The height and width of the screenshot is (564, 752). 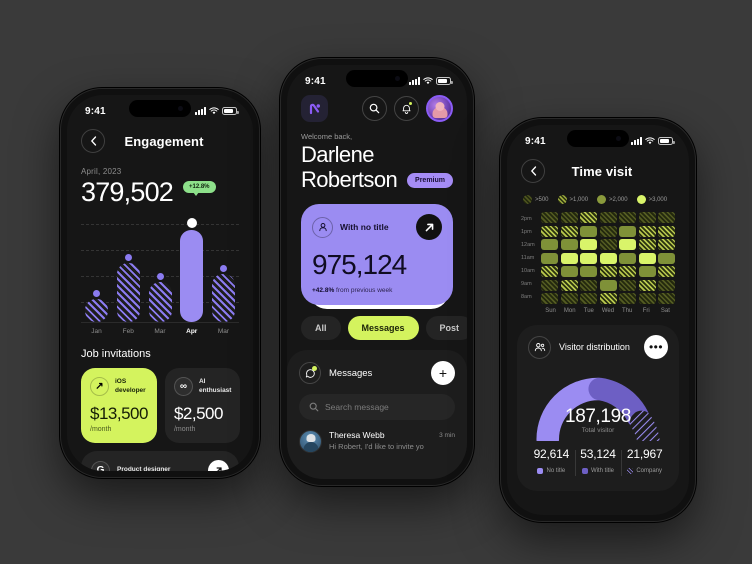 I want to click on user-name-row: Darlene Robertson Premium, so click(x=377, y=166).